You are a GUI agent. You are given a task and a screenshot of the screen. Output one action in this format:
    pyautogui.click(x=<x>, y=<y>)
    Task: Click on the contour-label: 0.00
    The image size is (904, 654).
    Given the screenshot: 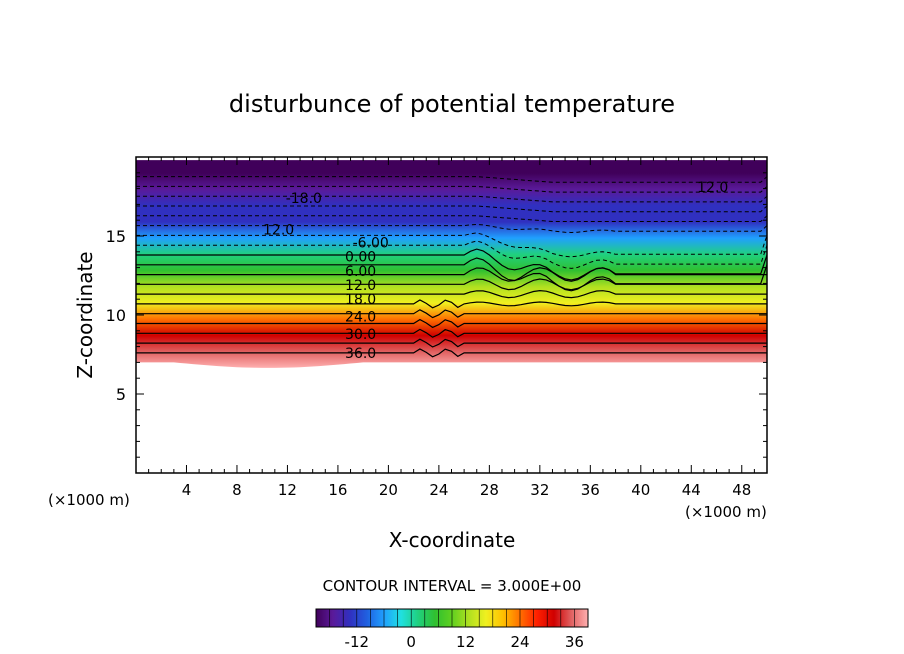 What is the action you would take?
    pyautogui.click(x=360, y=258)
    